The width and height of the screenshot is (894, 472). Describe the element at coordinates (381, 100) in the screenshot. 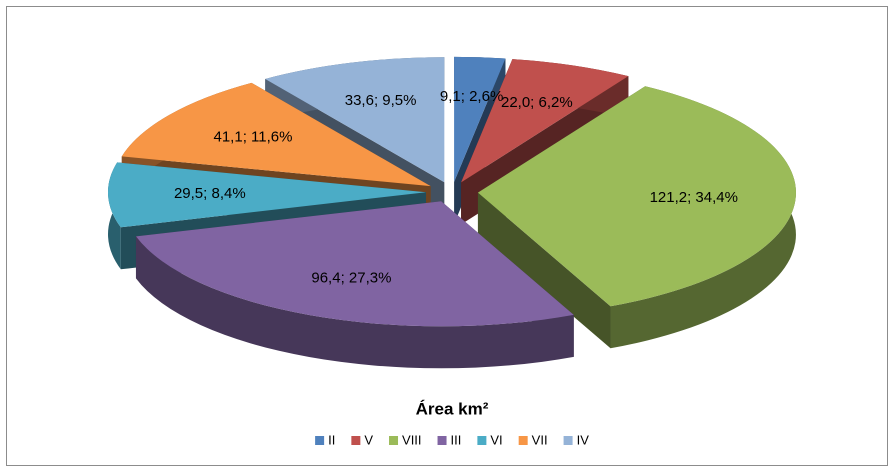

I see `data-label: 33,6; 9,5%` at that location.